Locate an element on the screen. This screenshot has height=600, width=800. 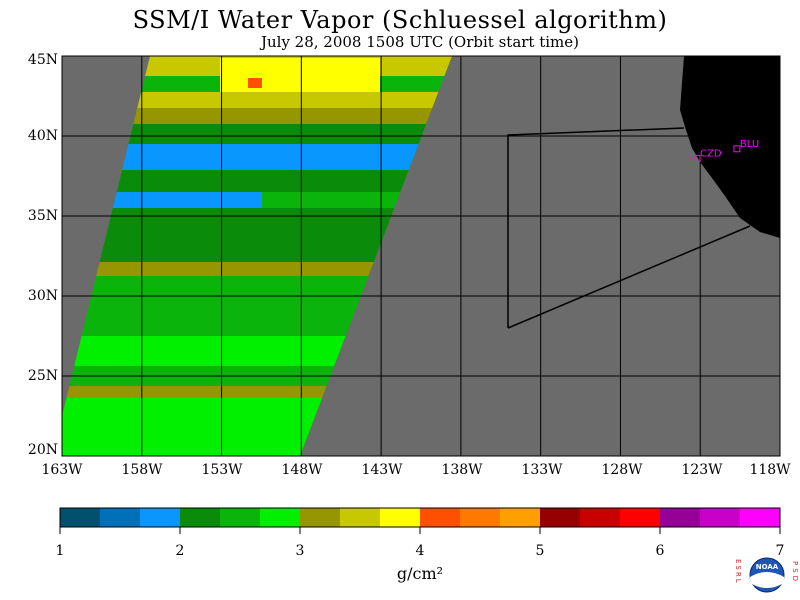
lon-label-118w: 118W is located at coordinates (770, 470).